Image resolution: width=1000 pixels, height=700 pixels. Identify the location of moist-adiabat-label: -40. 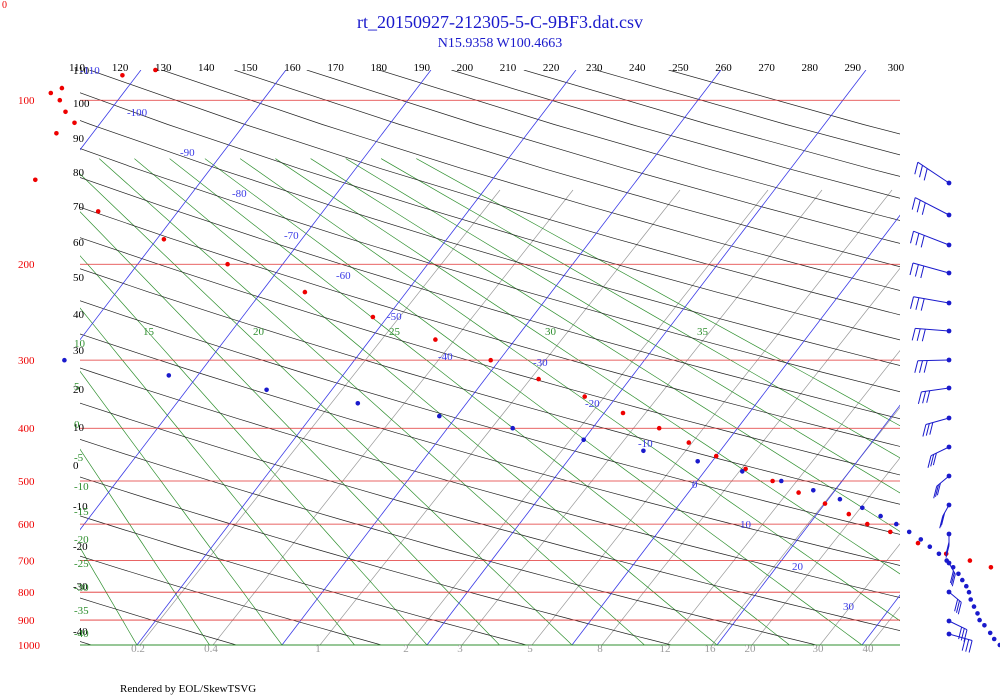
(81, 634).